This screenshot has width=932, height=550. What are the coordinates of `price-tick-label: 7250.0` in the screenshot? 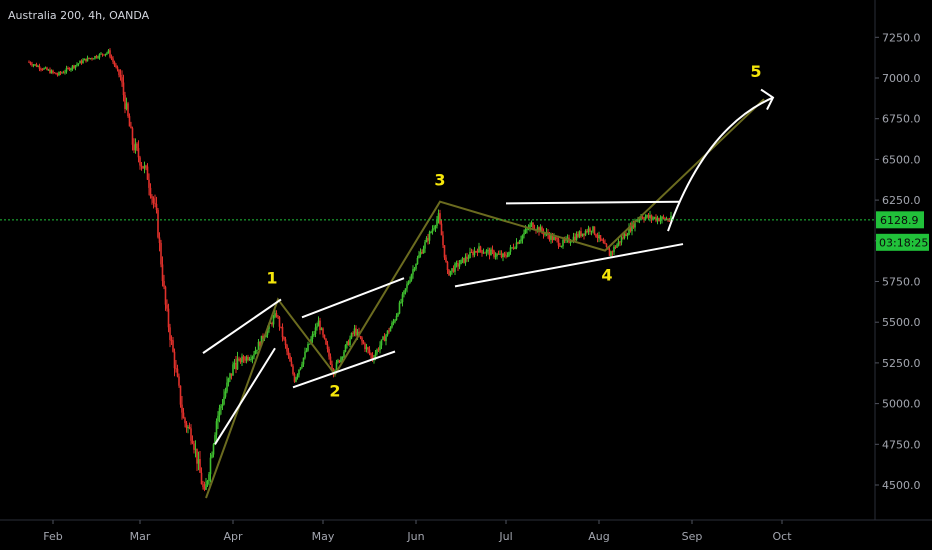 It's located at (901, 37).